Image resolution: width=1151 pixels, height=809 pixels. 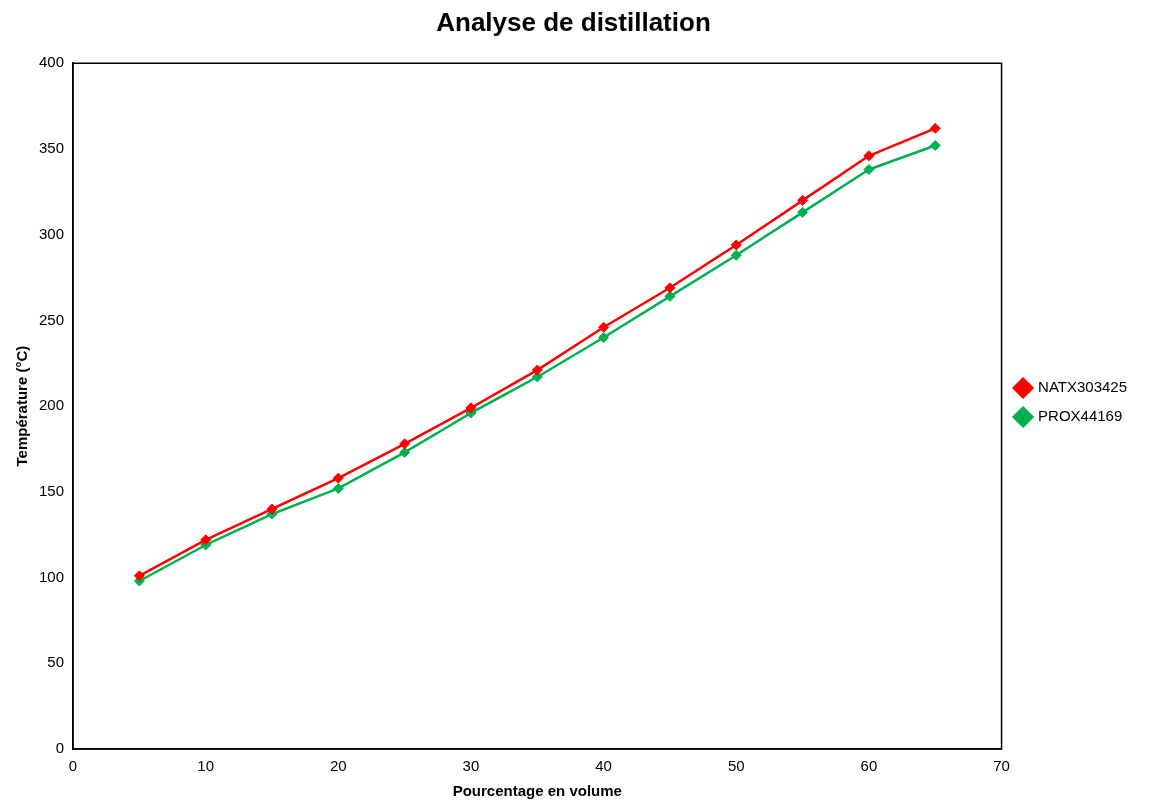 I want to click on legend-label: PROX44169, so click(x=1080, y=416).